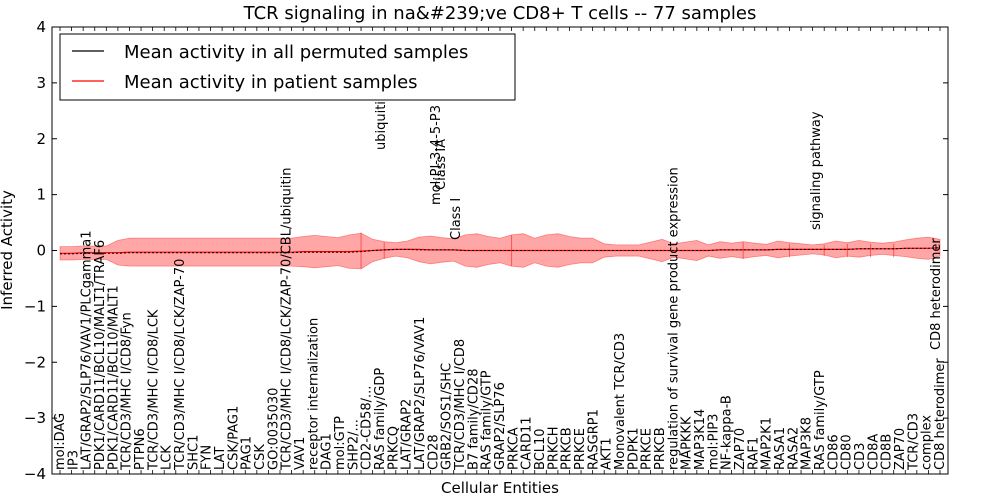  What do you see at coordinates (913, 442) in the screenshot?
I see `entity-label: TCR/CD3` at bounding box center [913, 442].